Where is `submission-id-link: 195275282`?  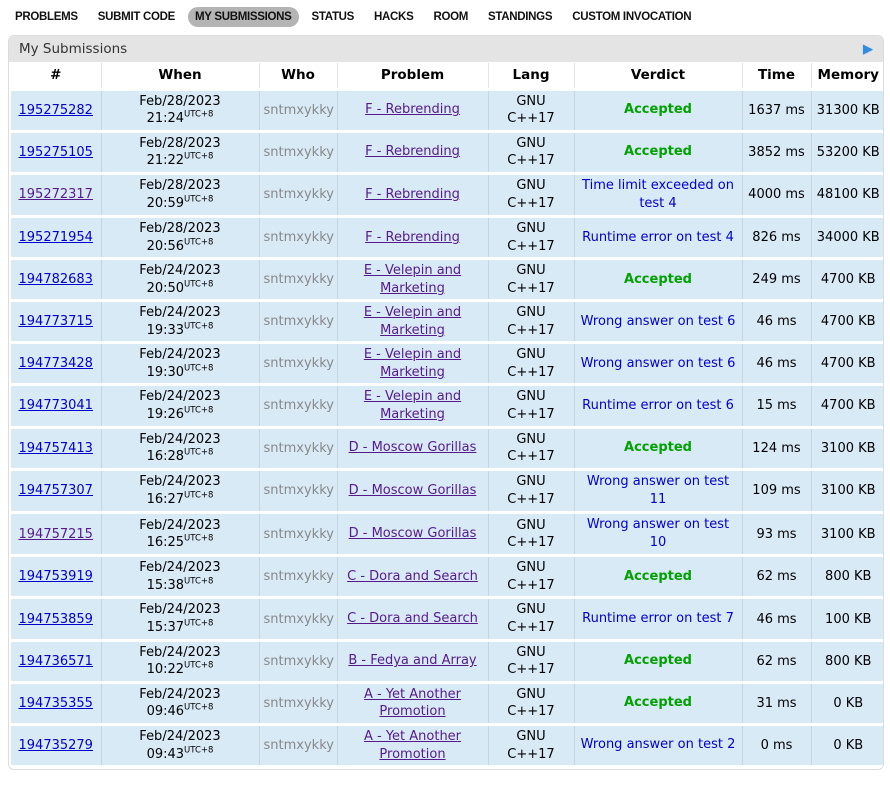 submission-id-link: 195275282 is located at coordinates (55, 110).